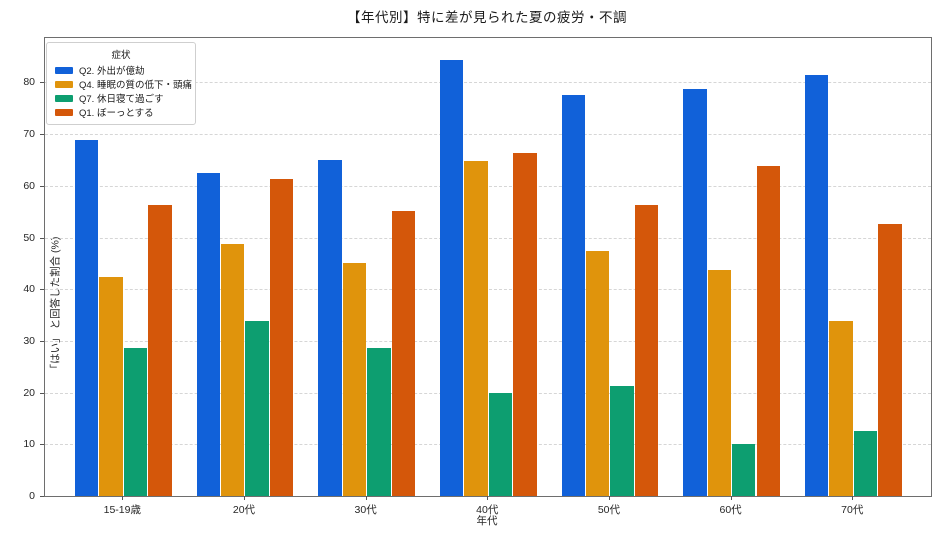 This screenshot has width=940, height=537. Describe the element at coordinates (29, 185) in the screenshot. I see `y-tick-label: 60` at that location.